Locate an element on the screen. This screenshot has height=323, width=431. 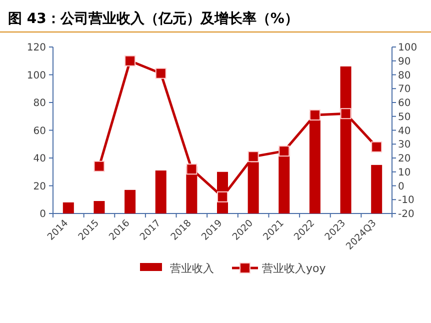
y2-tick-label: 0 is located at coordinates (401, 186).